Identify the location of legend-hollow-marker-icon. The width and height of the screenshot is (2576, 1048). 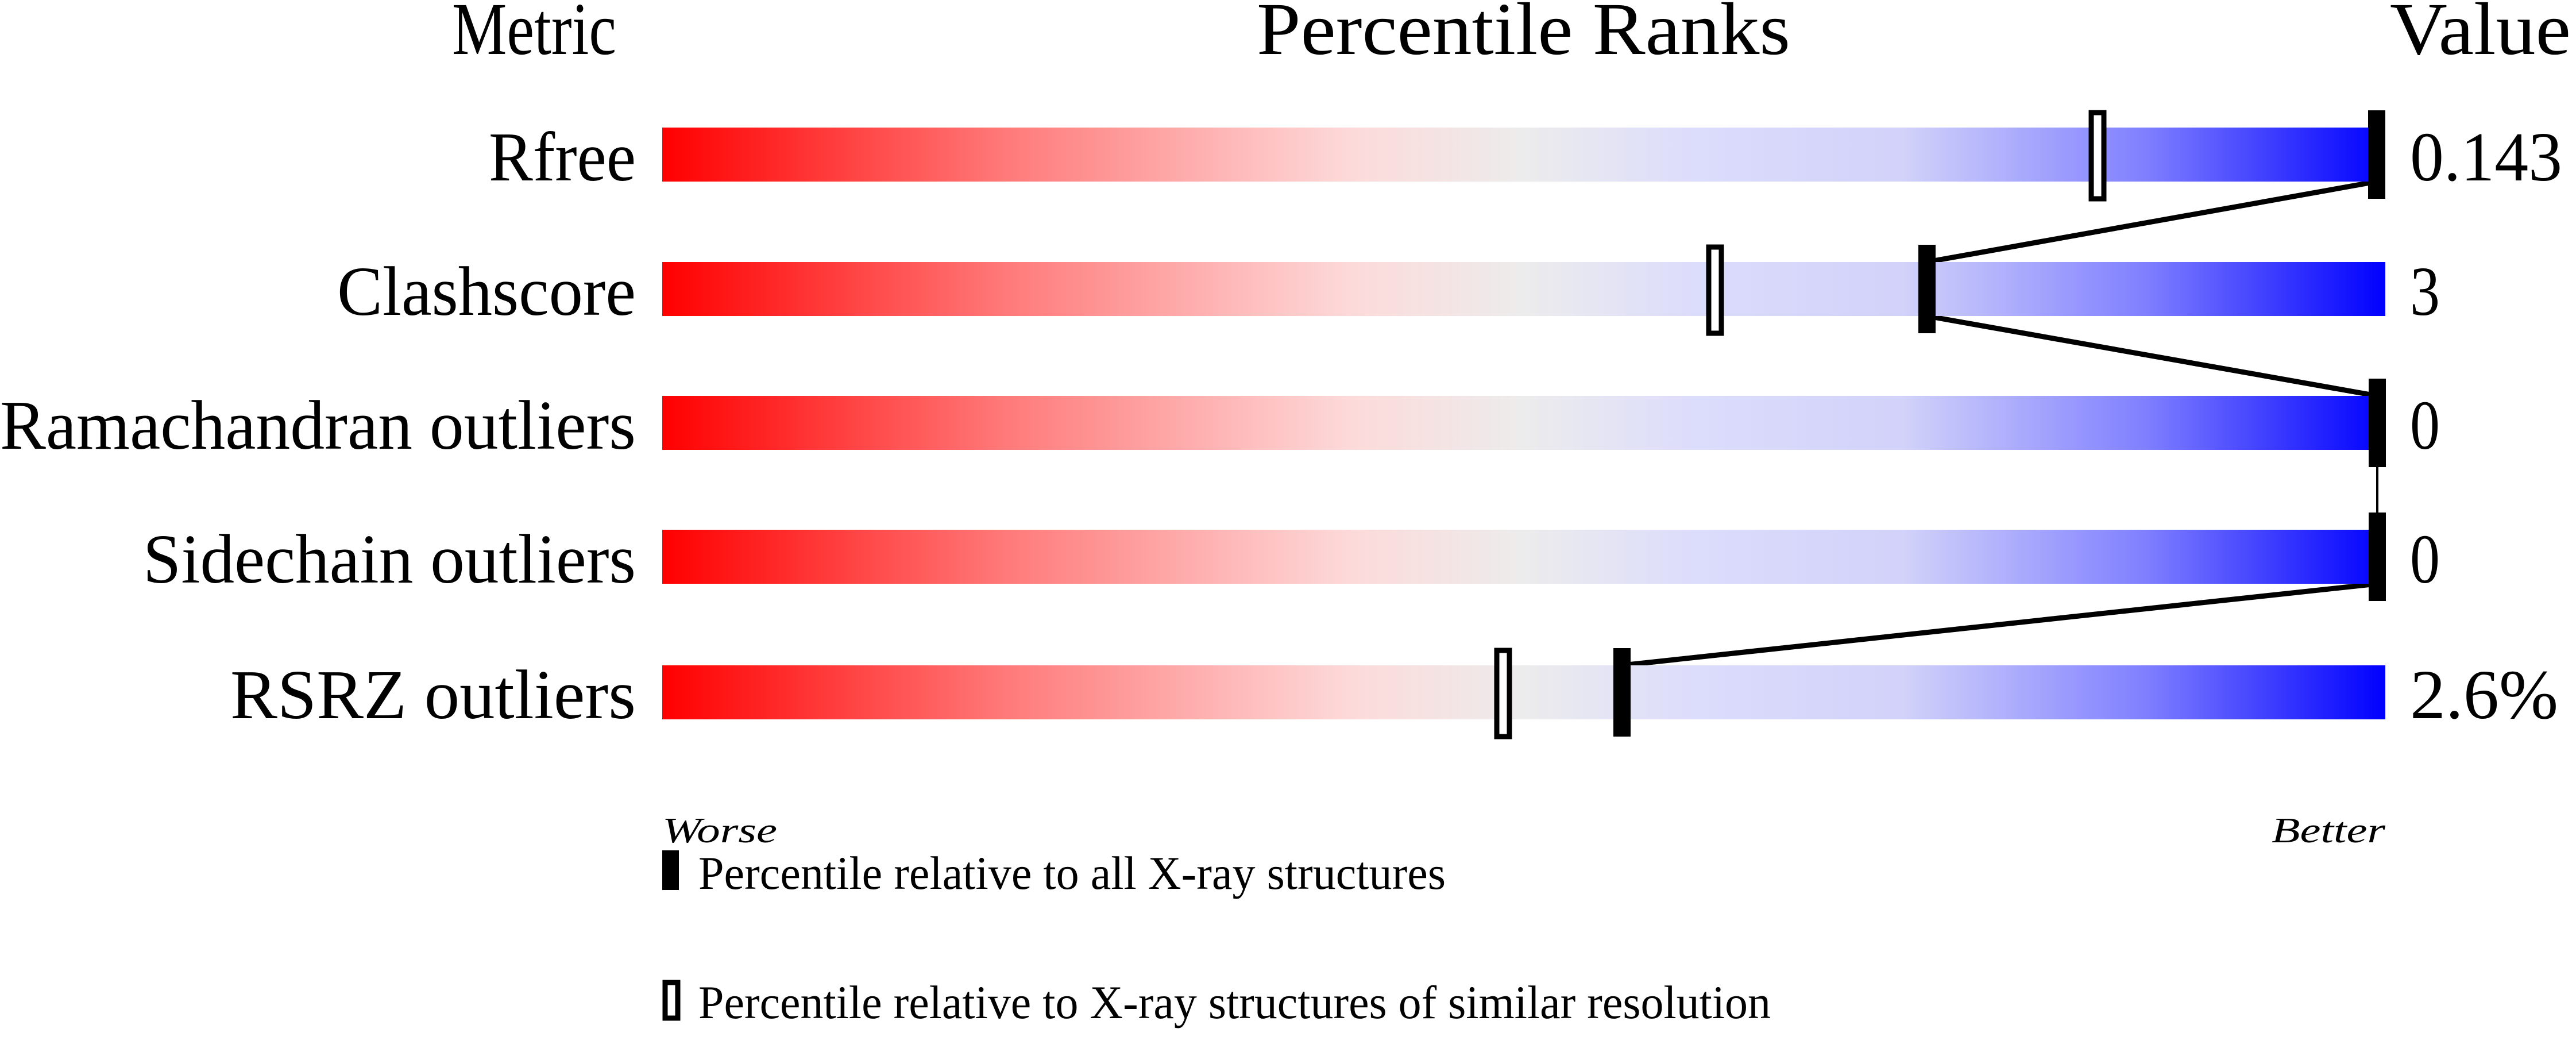
(671, 1000).